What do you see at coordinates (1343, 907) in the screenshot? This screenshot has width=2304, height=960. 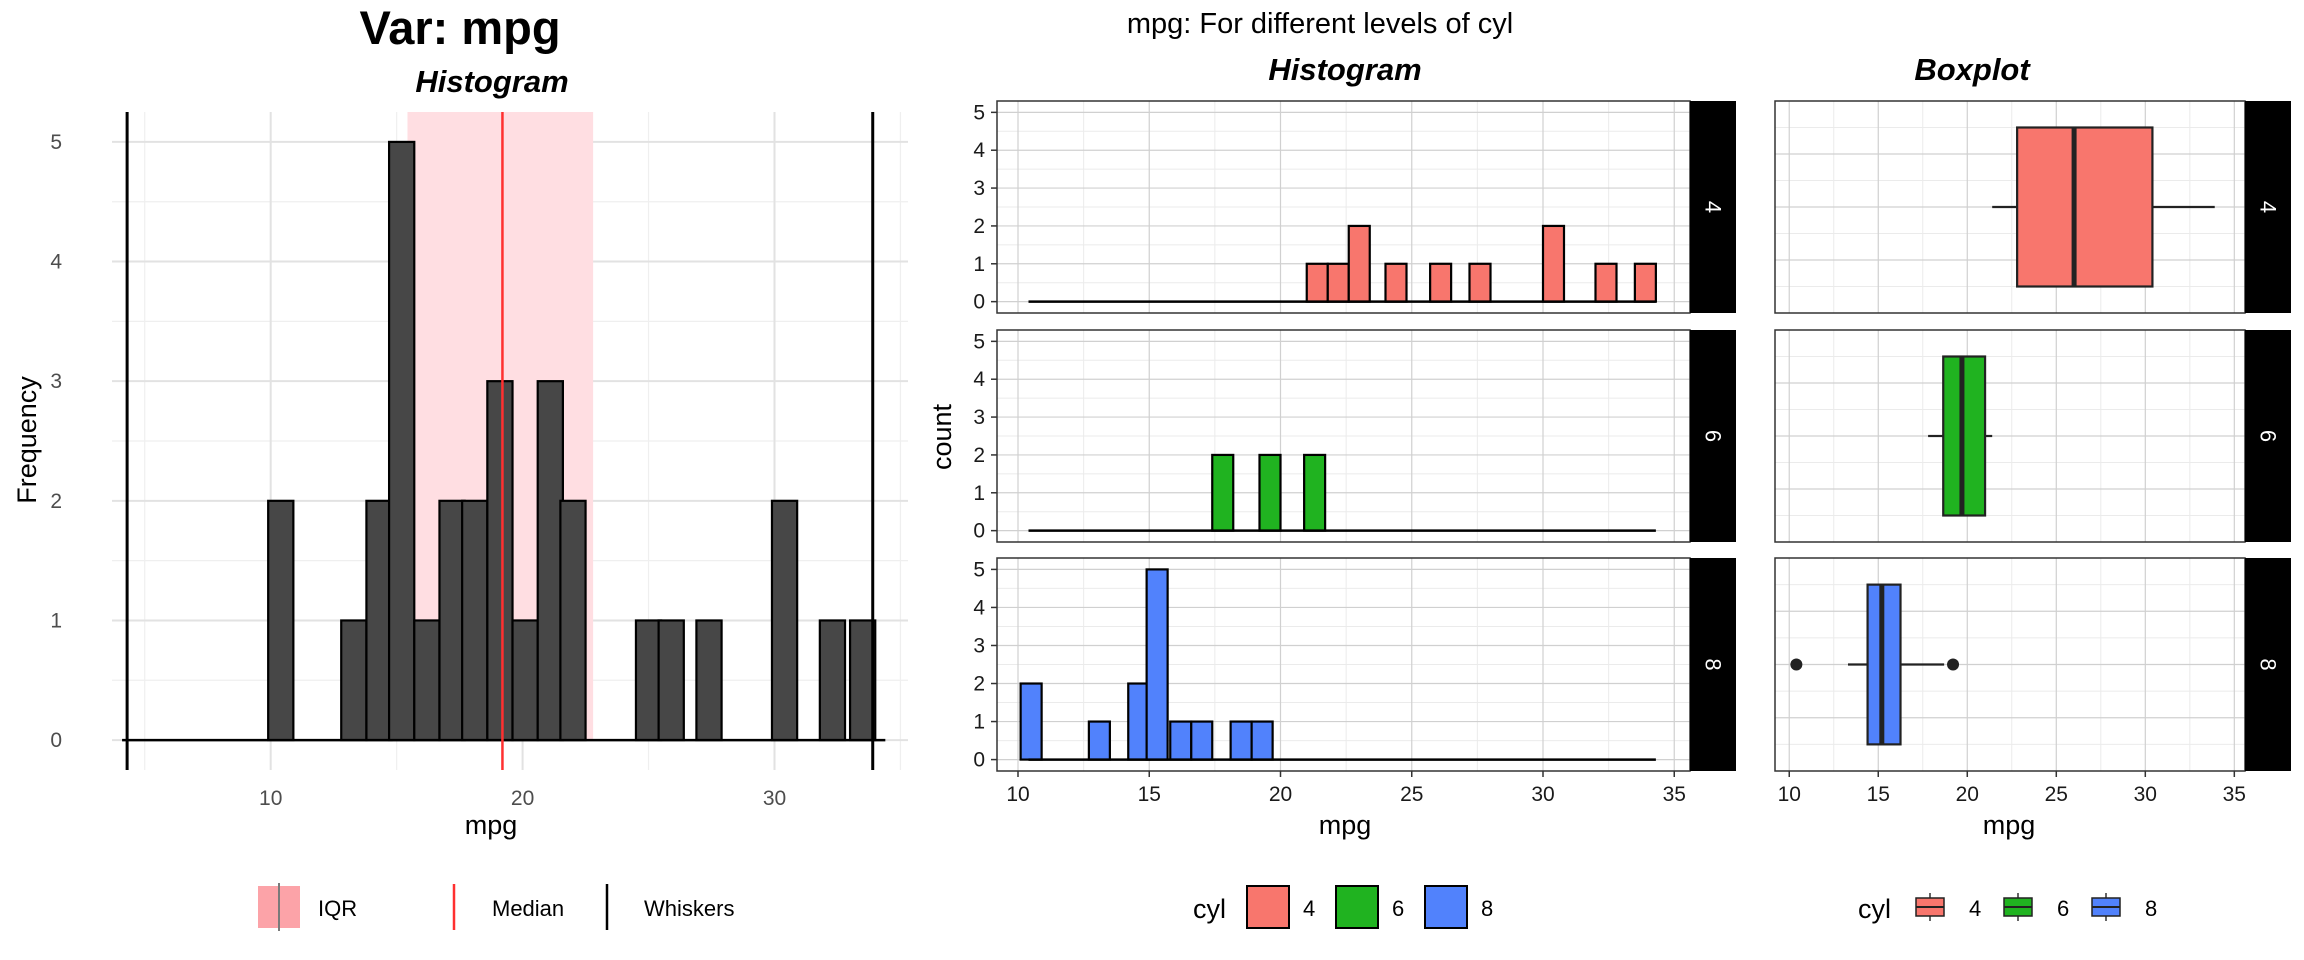 I see `facet-histogram-legend: cyl 4 6 8` at bounding box center [1343, 907].